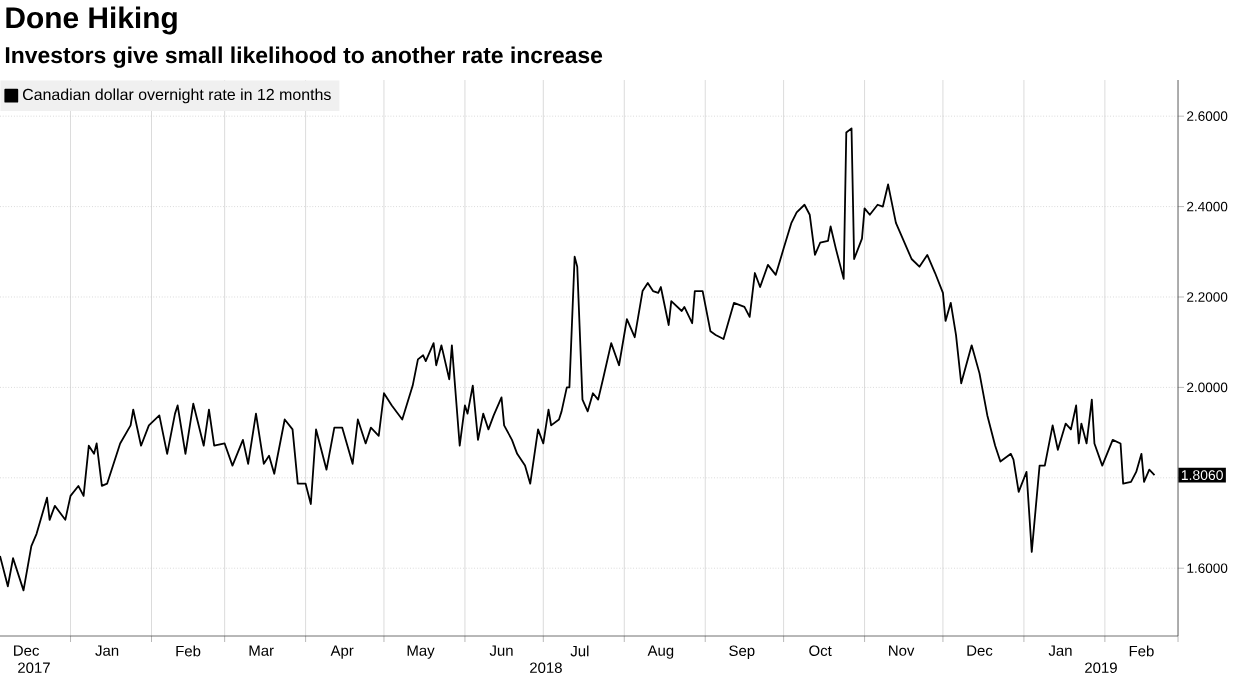 This screenshot has width=1240, height=696. Describe the element at coordinates (304, 57) in the screenshot. I see `chart-subtitle: Investors give small likelihood to another rate increase` at that location.